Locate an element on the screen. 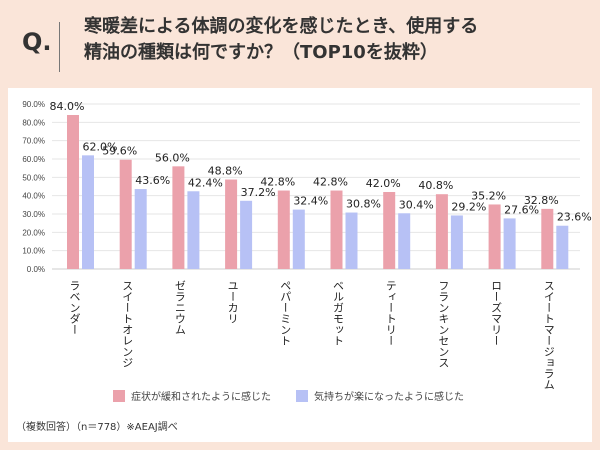 This screenshot has width=600, height=450. legend-item-1: 症状が緩和されたように感じた is located at coordinates (192, 395).